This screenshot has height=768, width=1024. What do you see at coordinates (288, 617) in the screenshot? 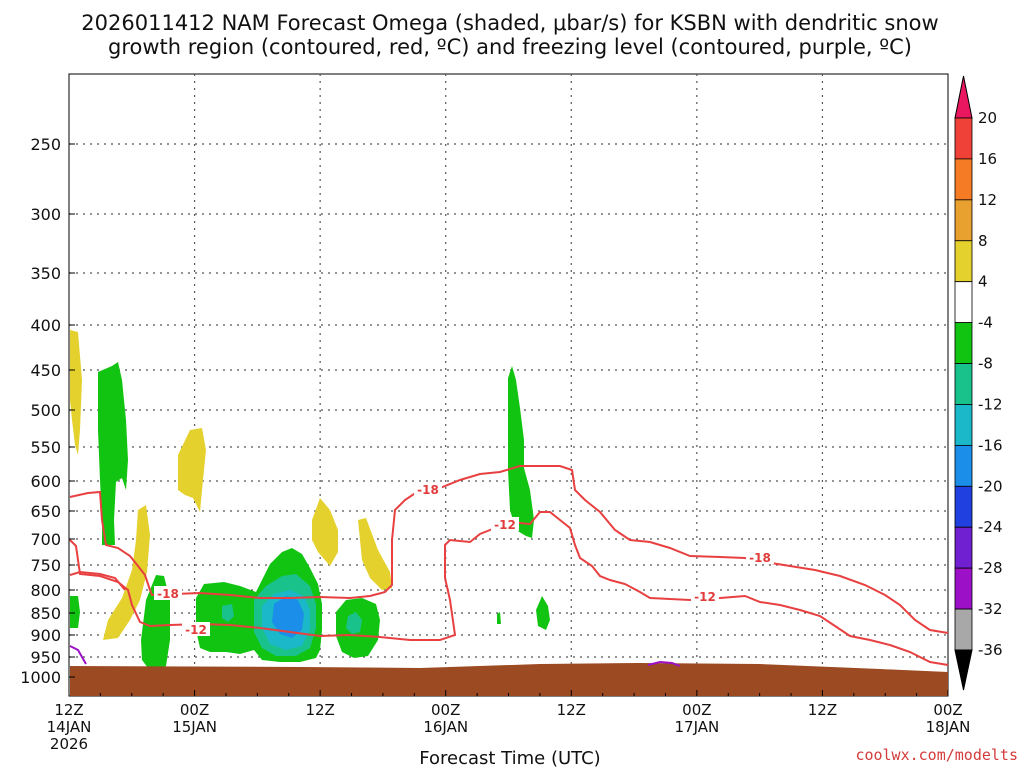
I see `omega-region-blue` at bounding box center [288, 617].